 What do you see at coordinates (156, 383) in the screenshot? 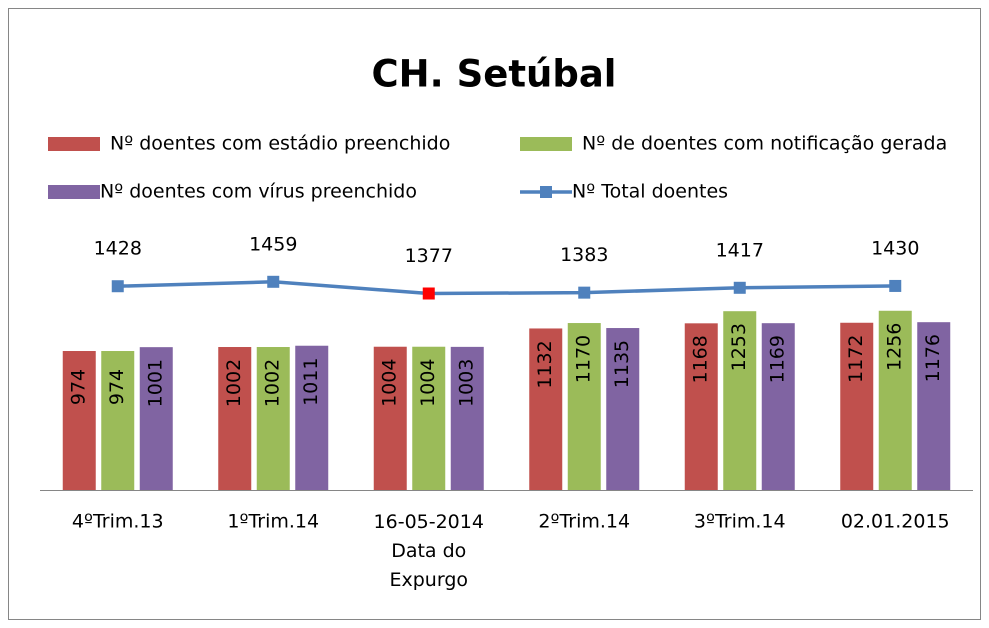
I see `data-label: 1001` at bounding box center [156, 383].